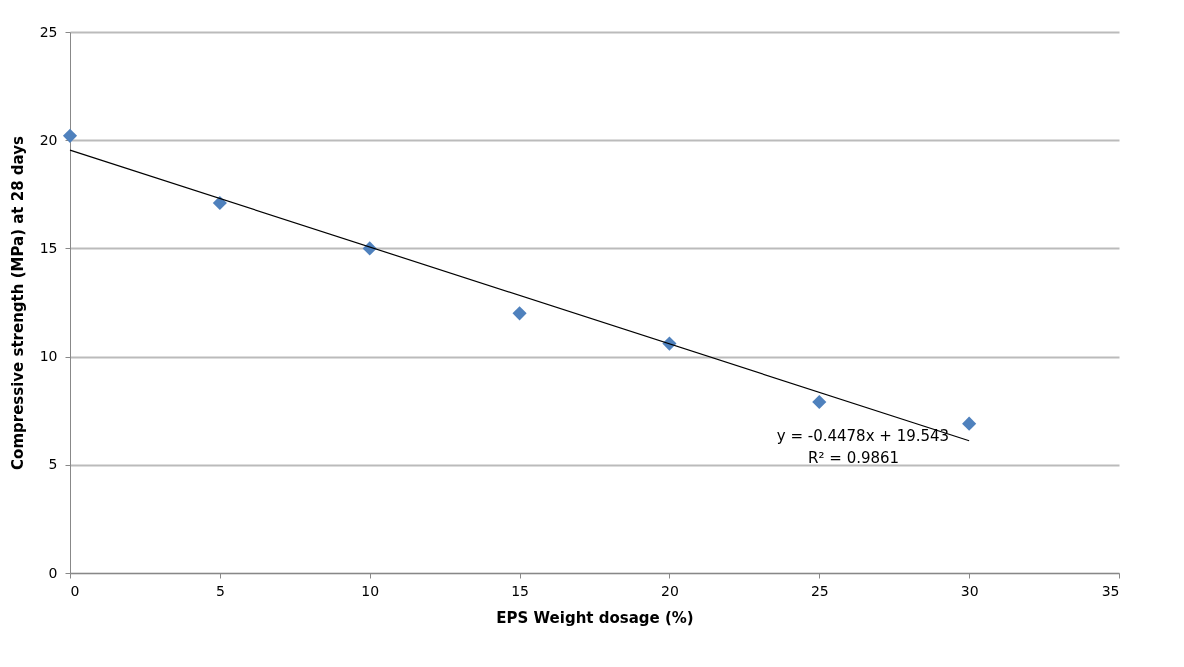  Describe the element at coordinates (53, 464) in the screenshot. I see `y-tick-label: 5` at that location.